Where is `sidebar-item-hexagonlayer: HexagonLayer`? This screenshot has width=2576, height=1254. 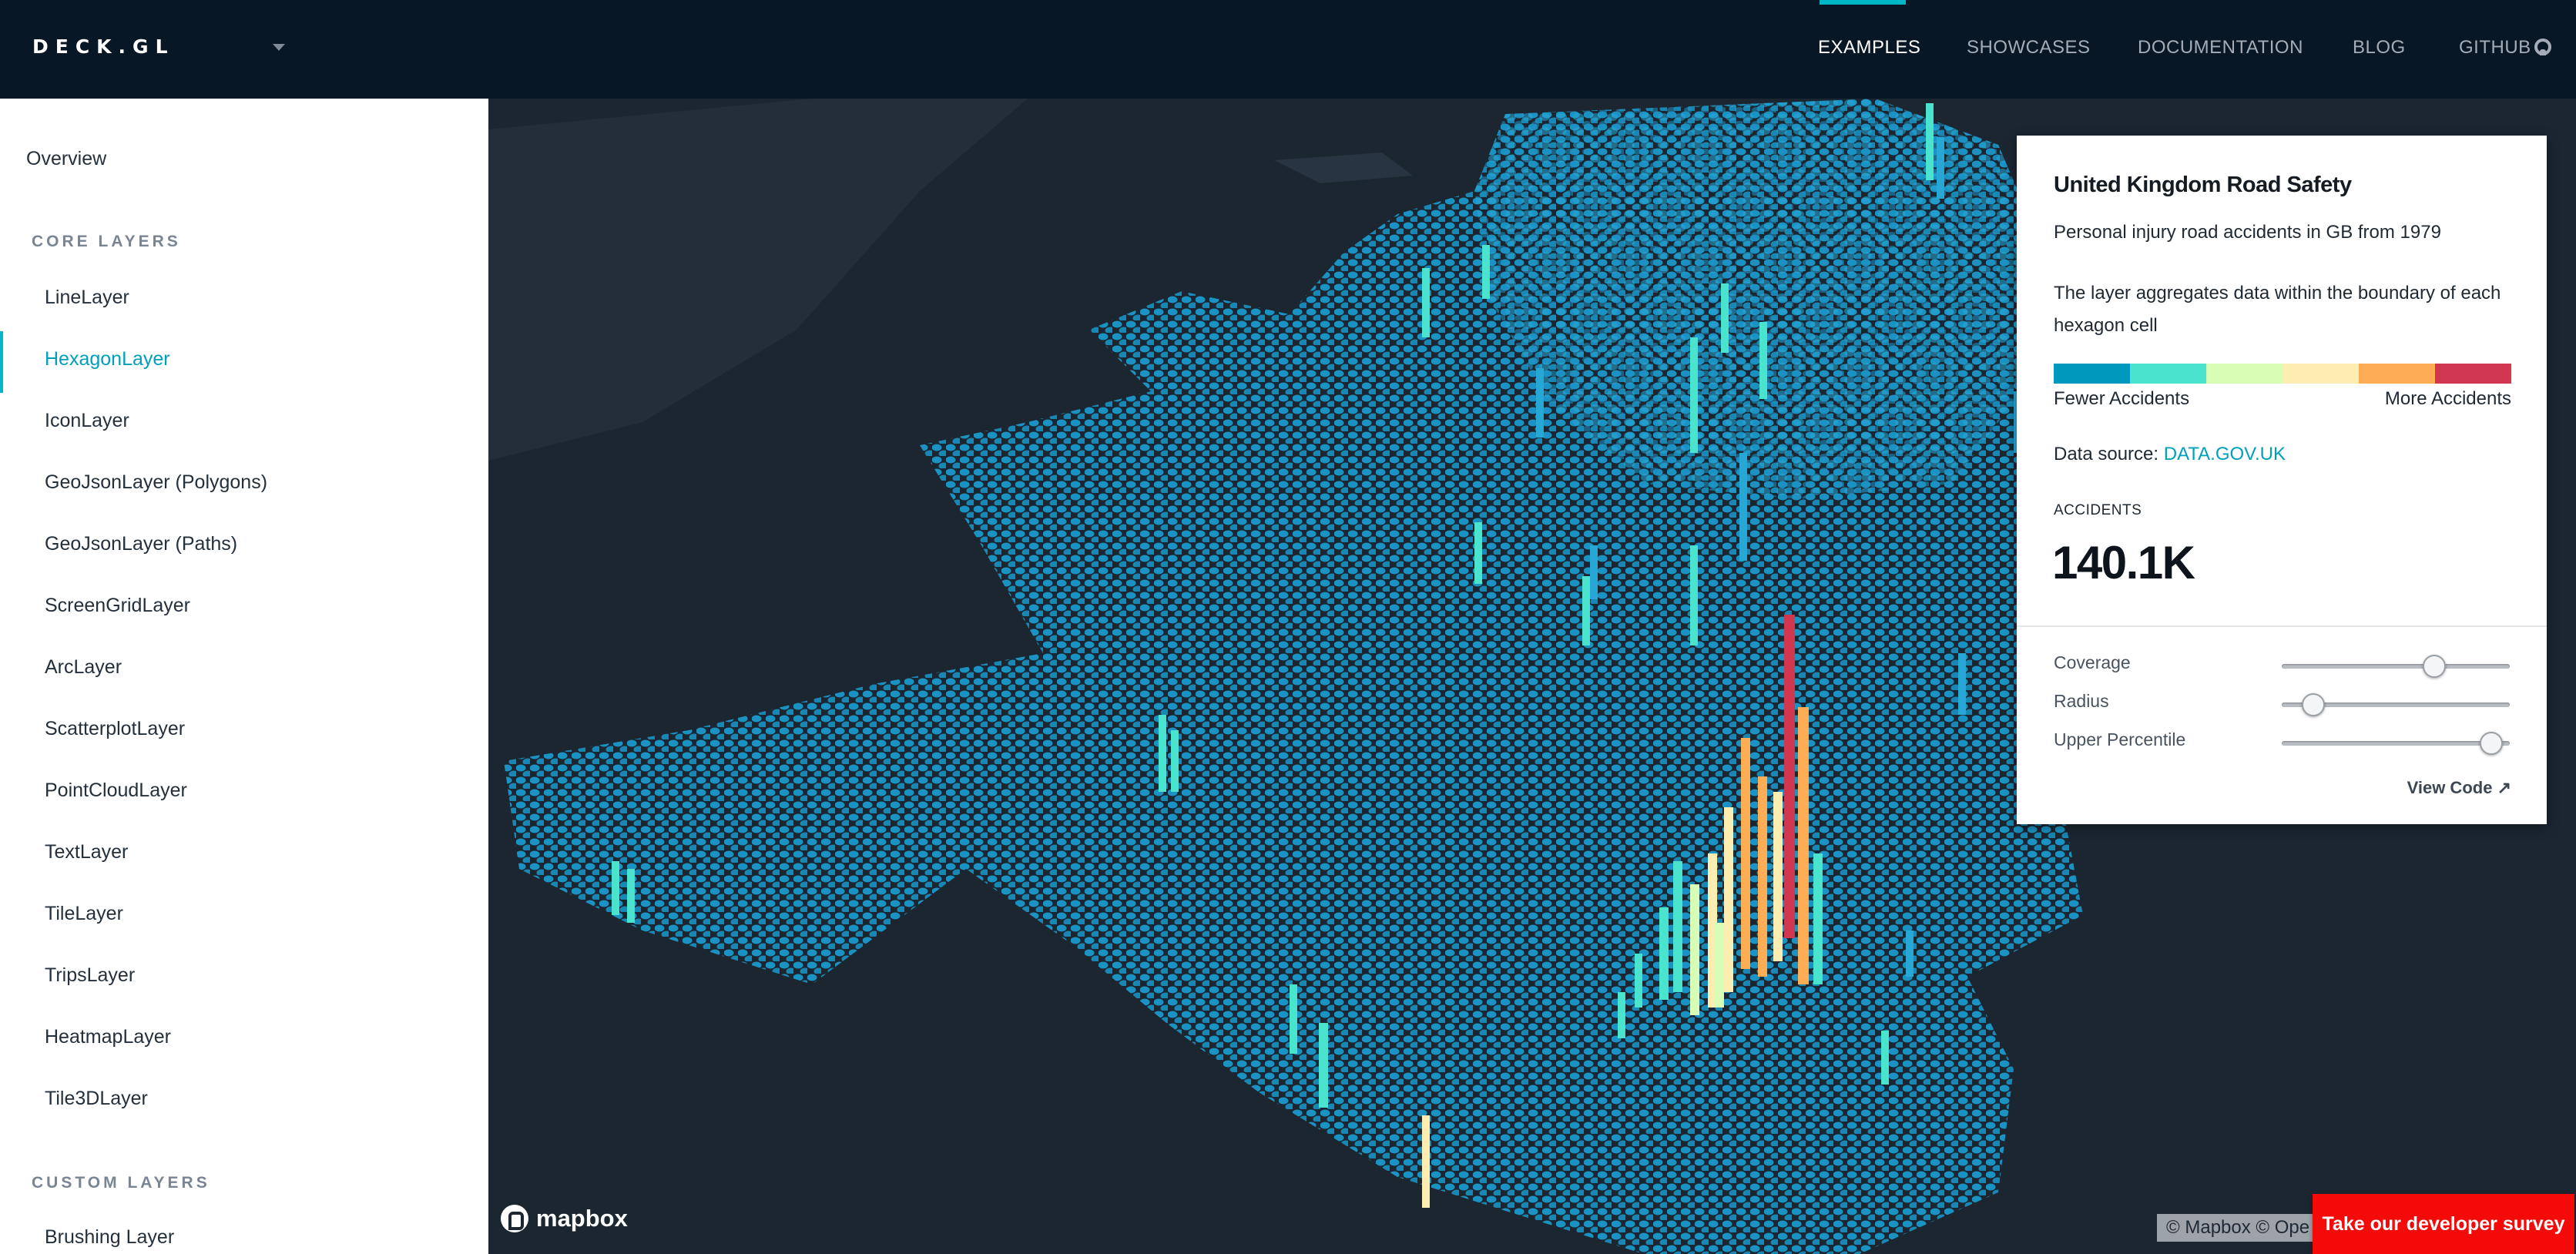
sidebar-item-hexagonlayer: HexagonLayer is located at coordinates (107, 359).